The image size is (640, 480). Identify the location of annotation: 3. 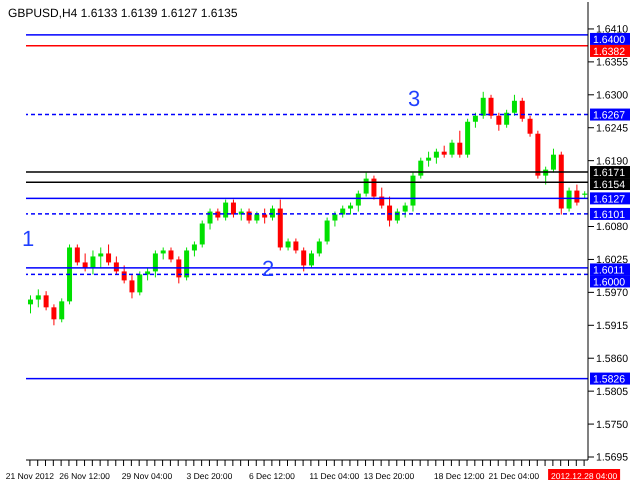
(414, 99).